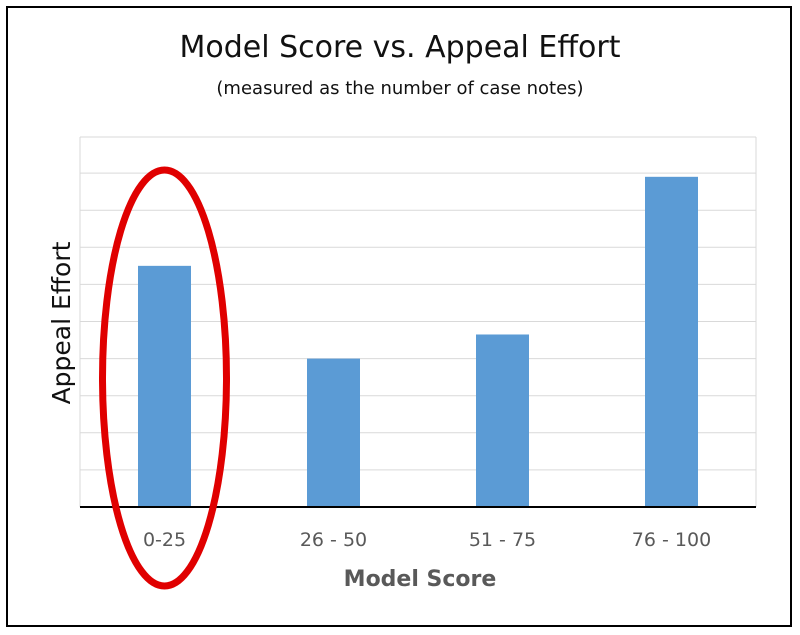 The image size is (800, 635). What do you see at coordinates (333, 540) in the screenshot?
I see `x-tick-label: 26 - 50` at bounding box center [333, 540].